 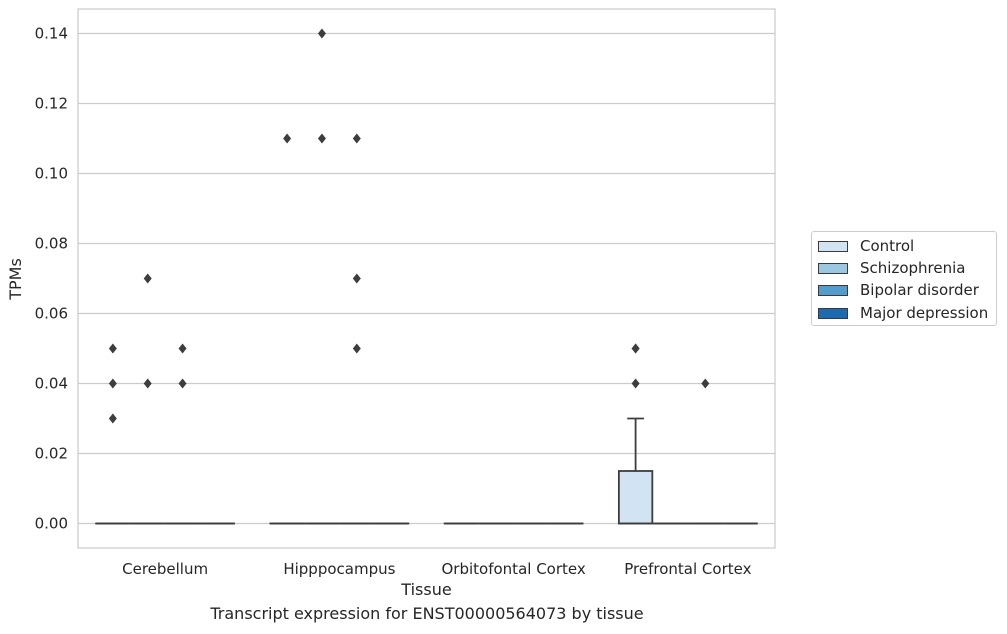 I want to click on y-tick-label: 0.14, so click(x=51, y=34).